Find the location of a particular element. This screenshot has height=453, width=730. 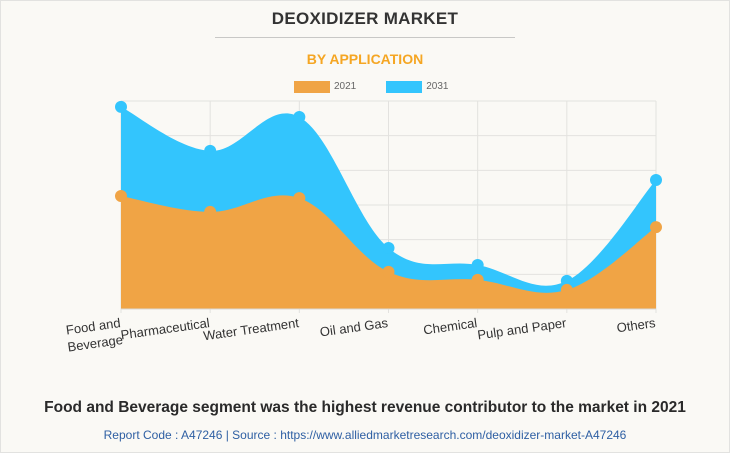

x-tick-label: Oil and Gas is located at coordinates (354, 327).